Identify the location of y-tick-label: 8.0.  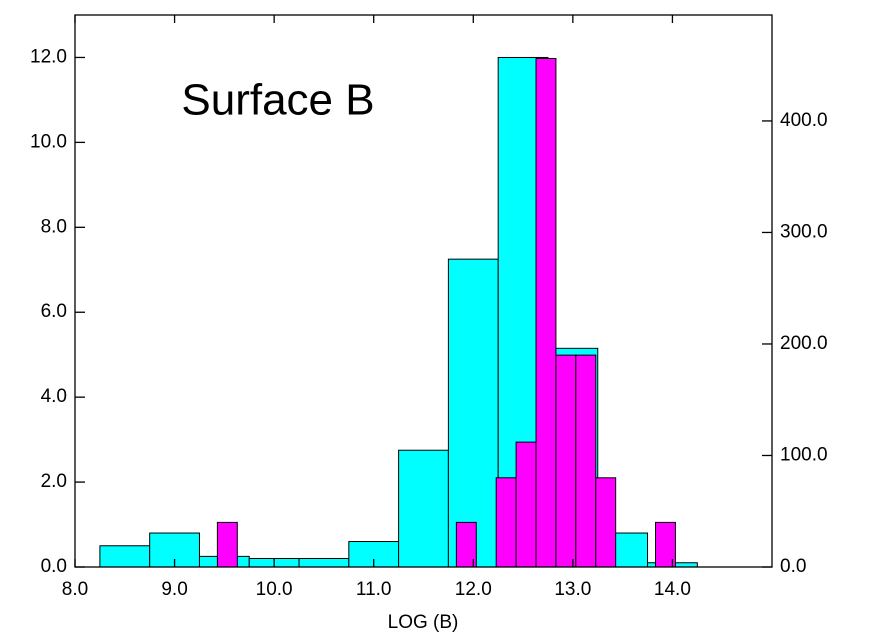
(54, 226).